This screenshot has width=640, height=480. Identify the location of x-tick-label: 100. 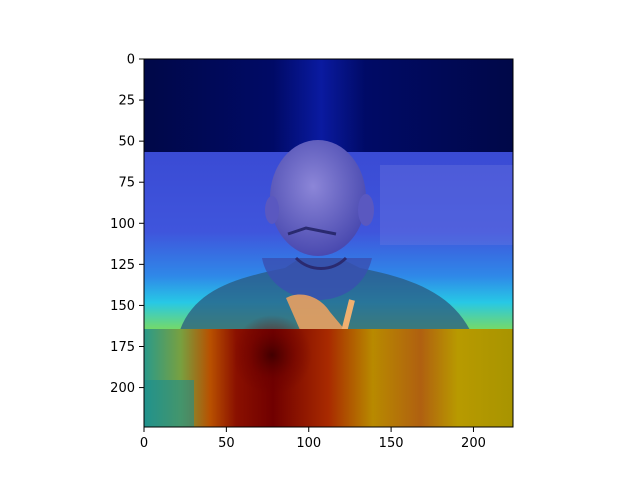
(308, 443).